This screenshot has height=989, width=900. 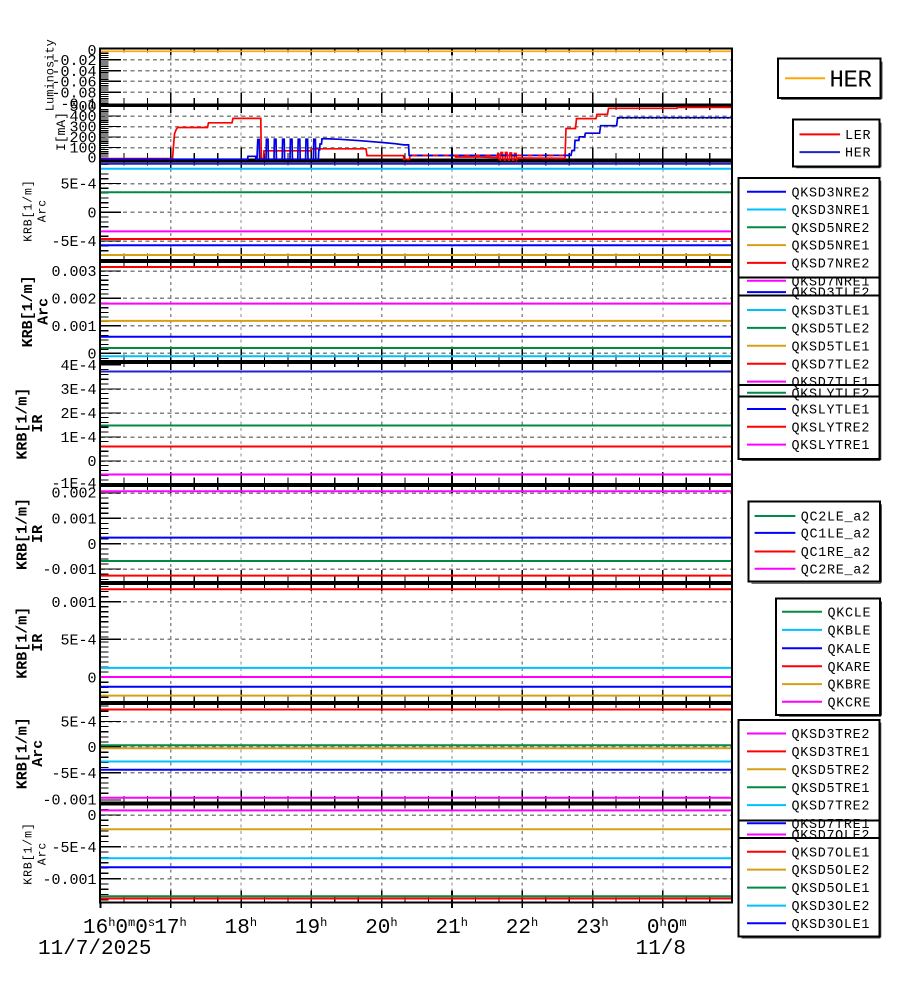 What do you see at coordinates (831, 347) in the screenshot?
I see `svg-text: QKSD5TLE1` at bounding box center [831, 347].